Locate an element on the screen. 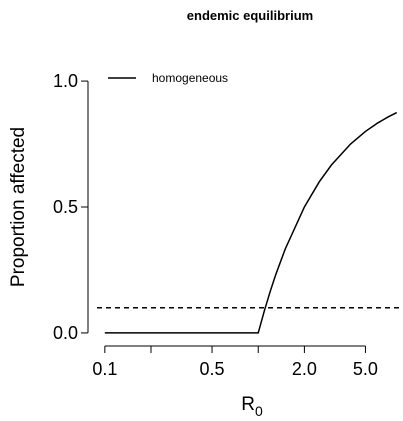 Image resolution: width=403 pixels, height=421 pixels. legend-label: homogeneous is located at coordinates (190, 78).